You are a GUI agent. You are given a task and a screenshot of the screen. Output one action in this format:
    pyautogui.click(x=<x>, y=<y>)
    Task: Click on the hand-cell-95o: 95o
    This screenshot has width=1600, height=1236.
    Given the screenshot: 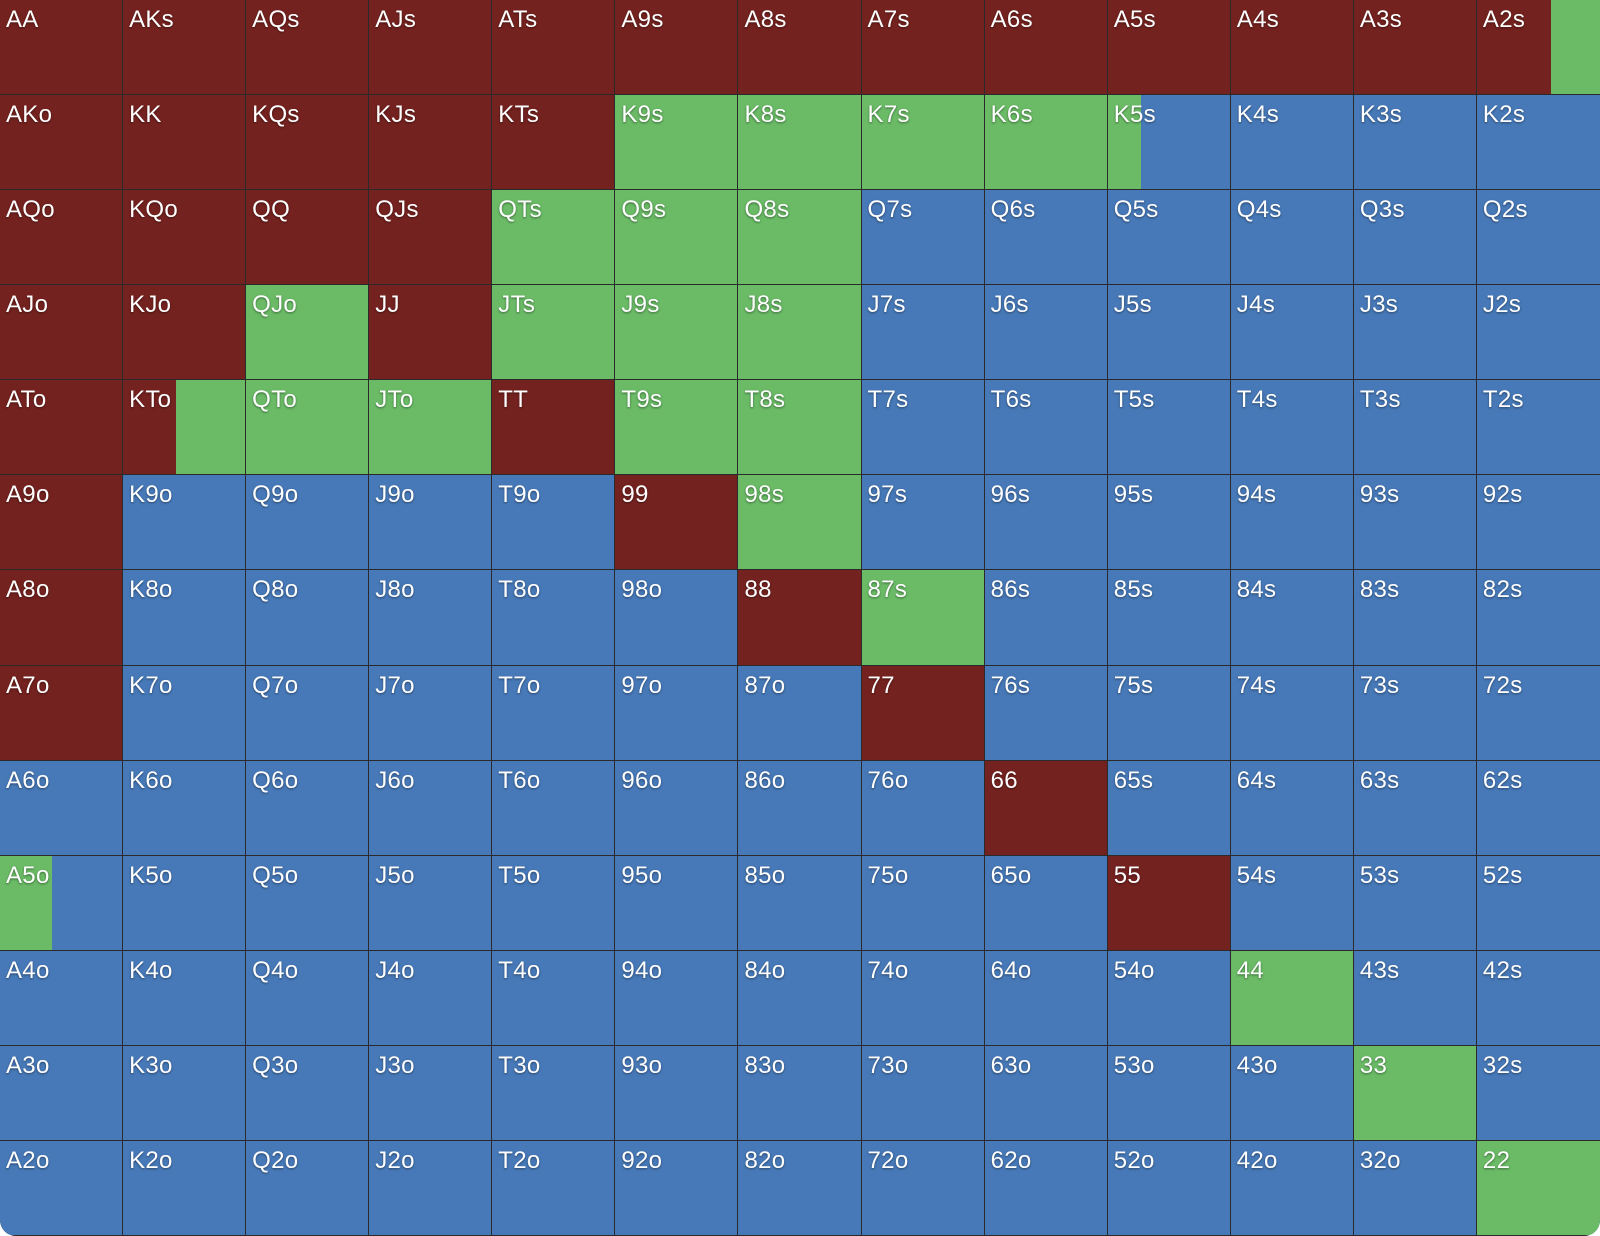 What is the action you would take?
    pyautogui.click(x=677, y=903)
    